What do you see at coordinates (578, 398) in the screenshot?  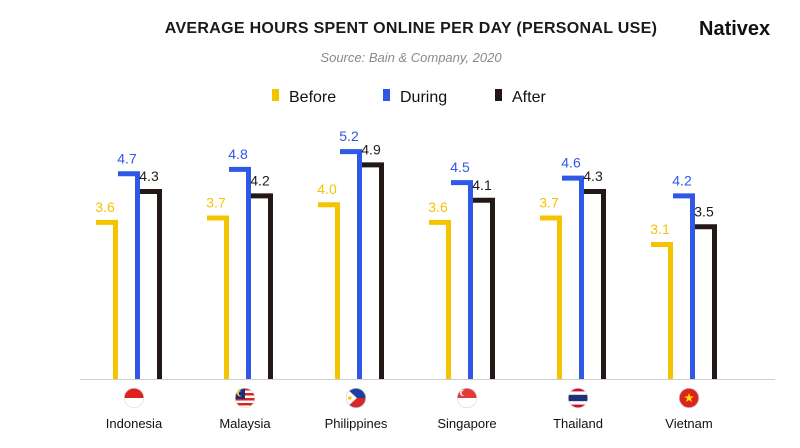 I see `flag-thailand-icon` at bounding box center [578, 398].